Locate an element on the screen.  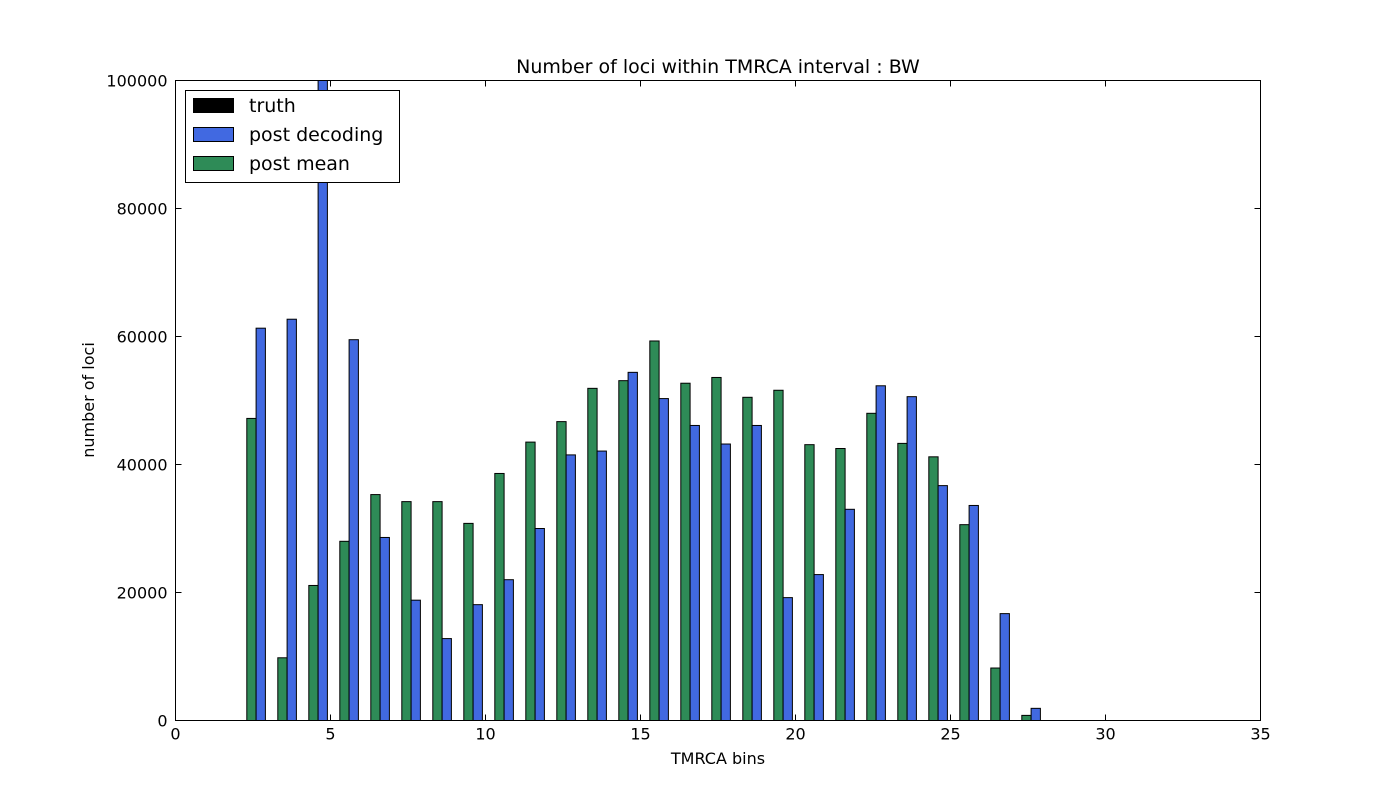
x-tick-label-10: 10 is located at coordinates (485, 734).